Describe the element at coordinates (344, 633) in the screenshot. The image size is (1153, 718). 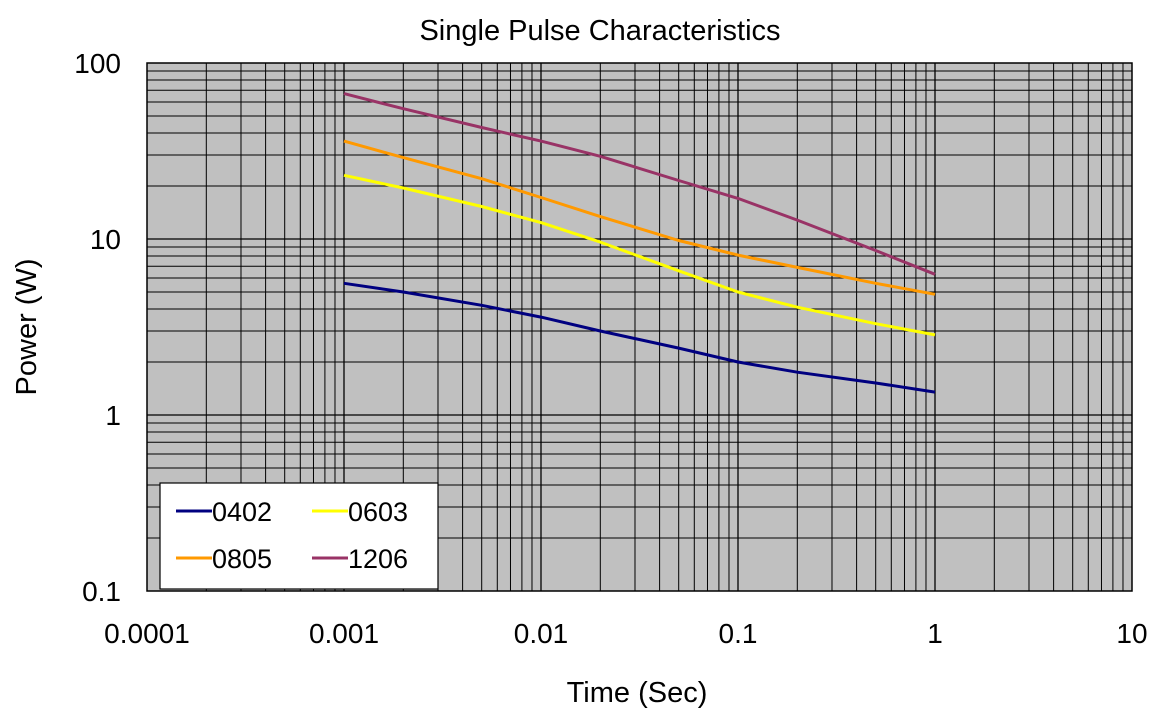
I see `x-tick-label: 0.001` at that location.